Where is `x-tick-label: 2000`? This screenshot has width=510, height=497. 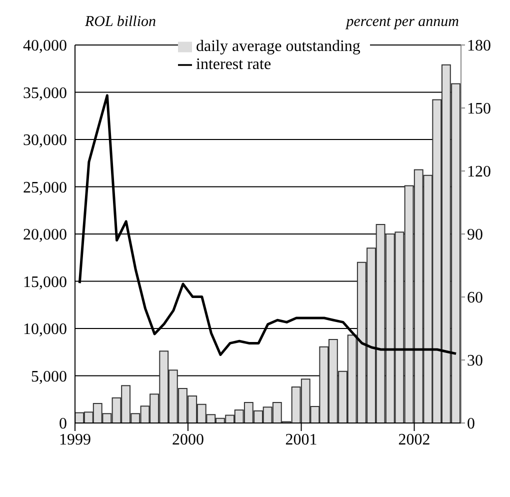 x-tick-label: 2000 is located at coordinates (188, 439).